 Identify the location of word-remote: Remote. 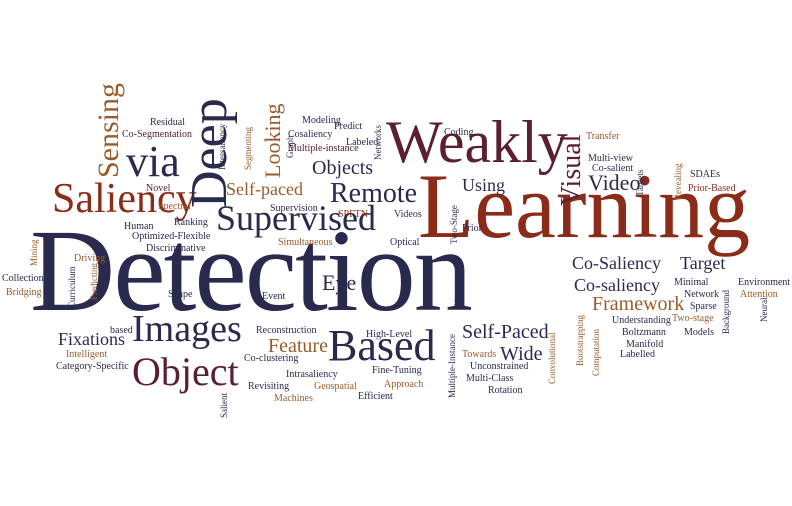
(374, 193).